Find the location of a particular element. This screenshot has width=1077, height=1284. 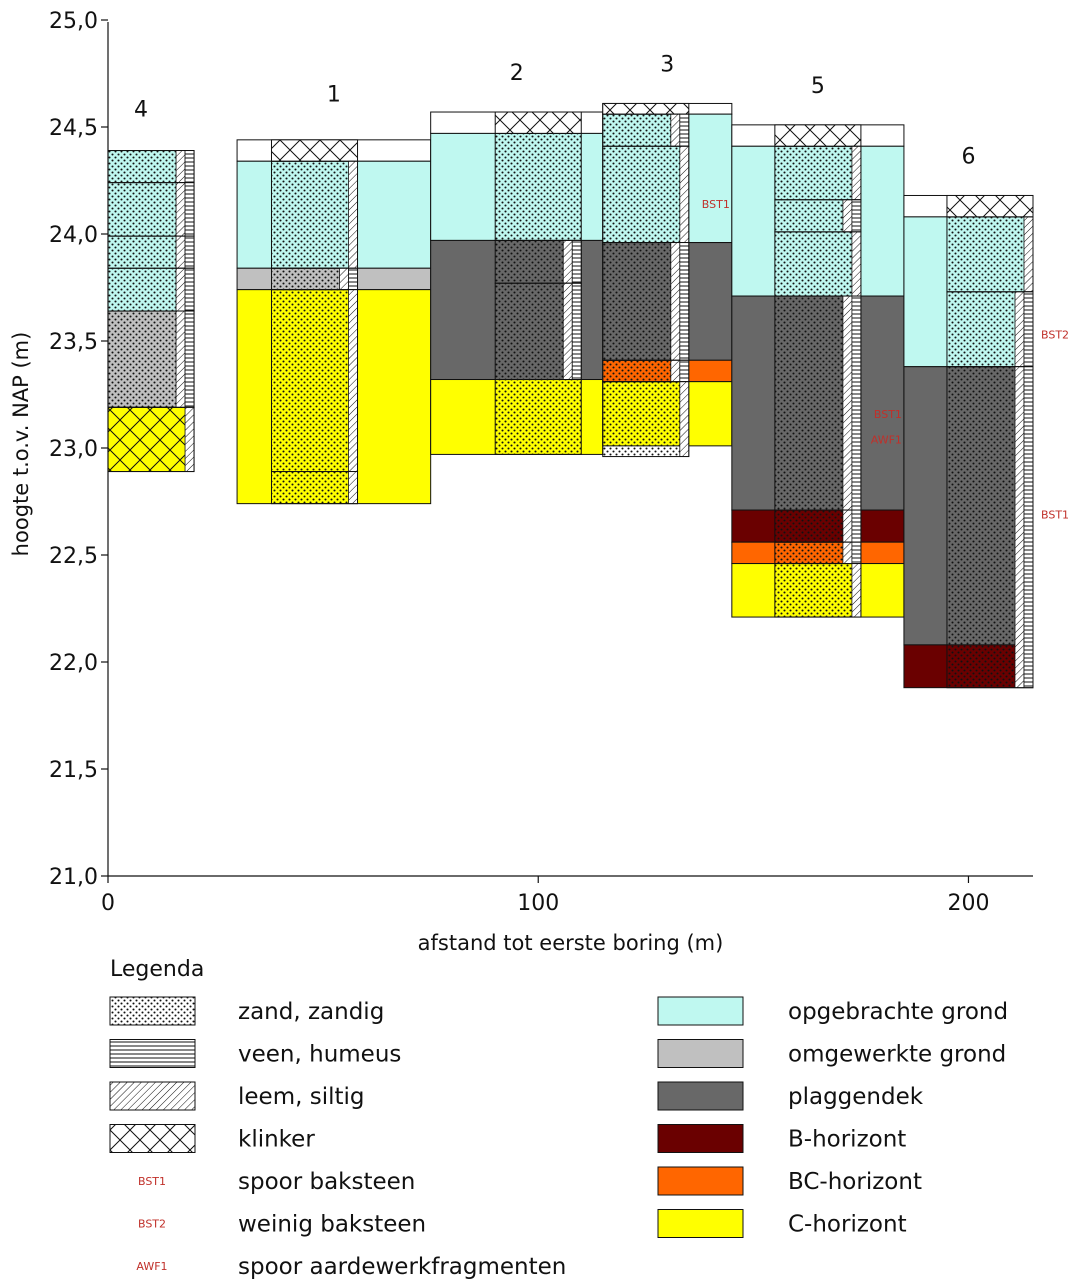

boring-4: 4 is located at coordinates (151, 285).